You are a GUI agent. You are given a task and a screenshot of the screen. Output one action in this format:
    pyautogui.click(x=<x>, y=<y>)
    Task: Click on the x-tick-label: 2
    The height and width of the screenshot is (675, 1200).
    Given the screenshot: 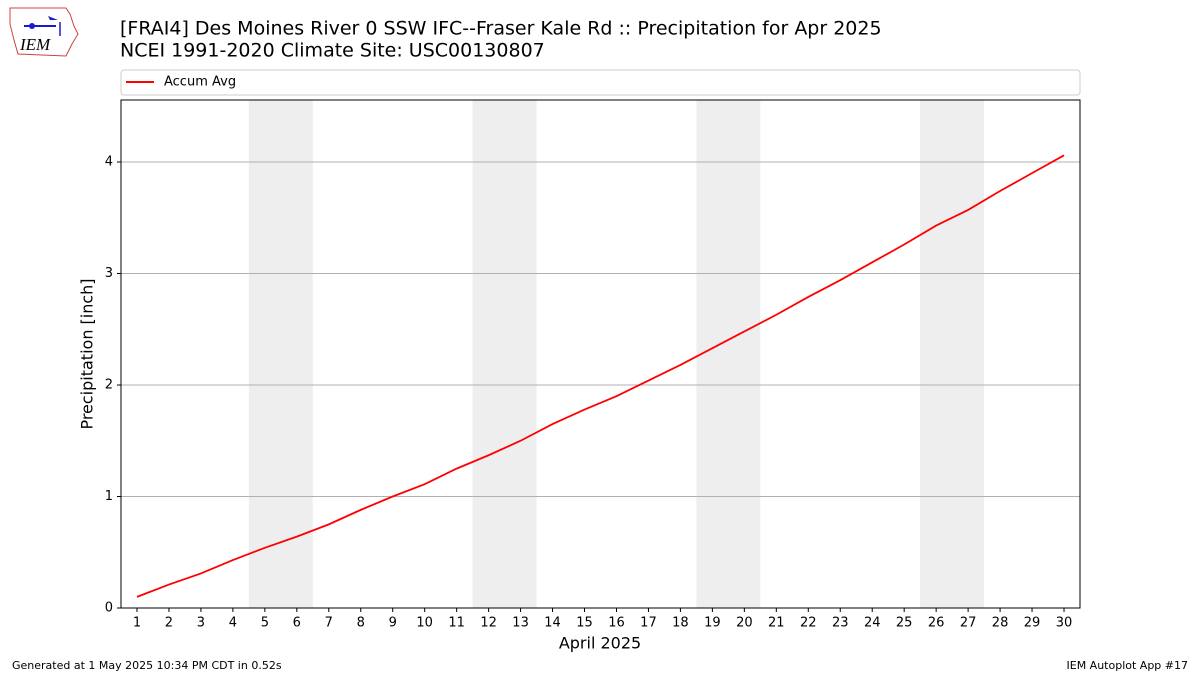 What is the action you would take?
    pyautogui.click(x=169, y=623)
    